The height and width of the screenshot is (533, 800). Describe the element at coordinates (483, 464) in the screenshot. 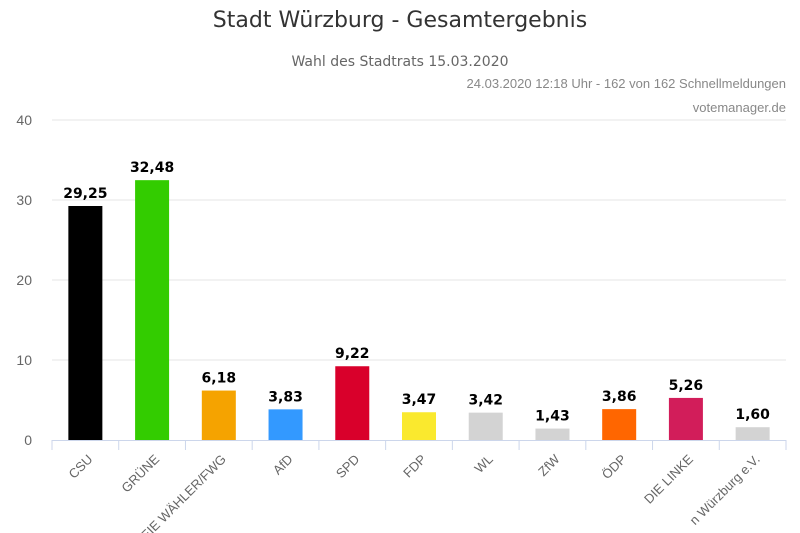

I see `x-tick-label: WL` at that location.